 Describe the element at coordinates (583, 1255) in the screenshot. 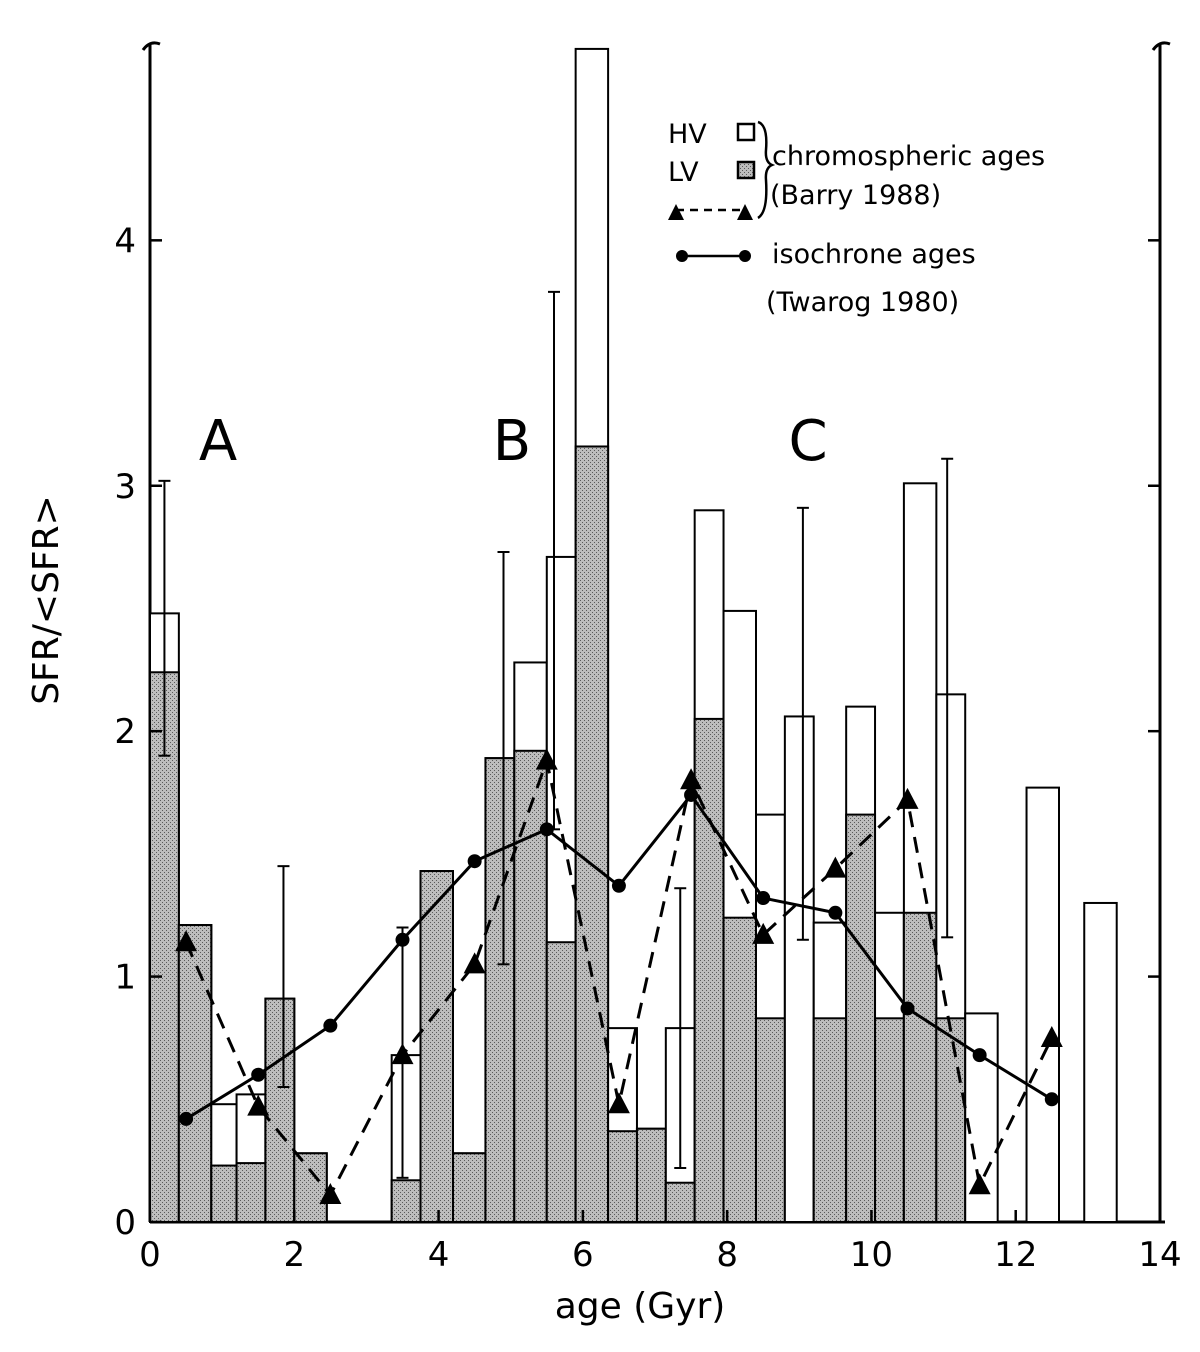

I see `x-tick-label-3: 6` at that location.